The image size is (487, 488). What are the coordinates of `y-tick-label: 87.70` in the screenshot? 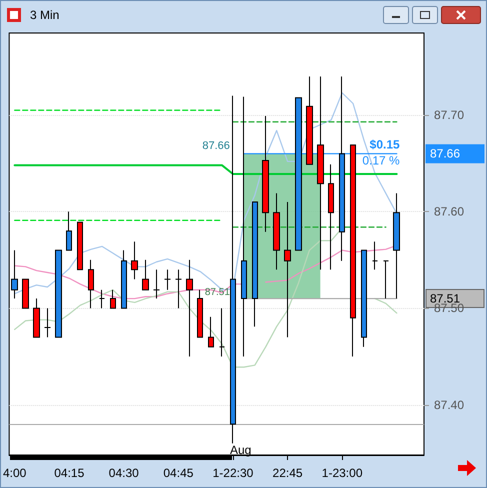 It's located at (449, 115).